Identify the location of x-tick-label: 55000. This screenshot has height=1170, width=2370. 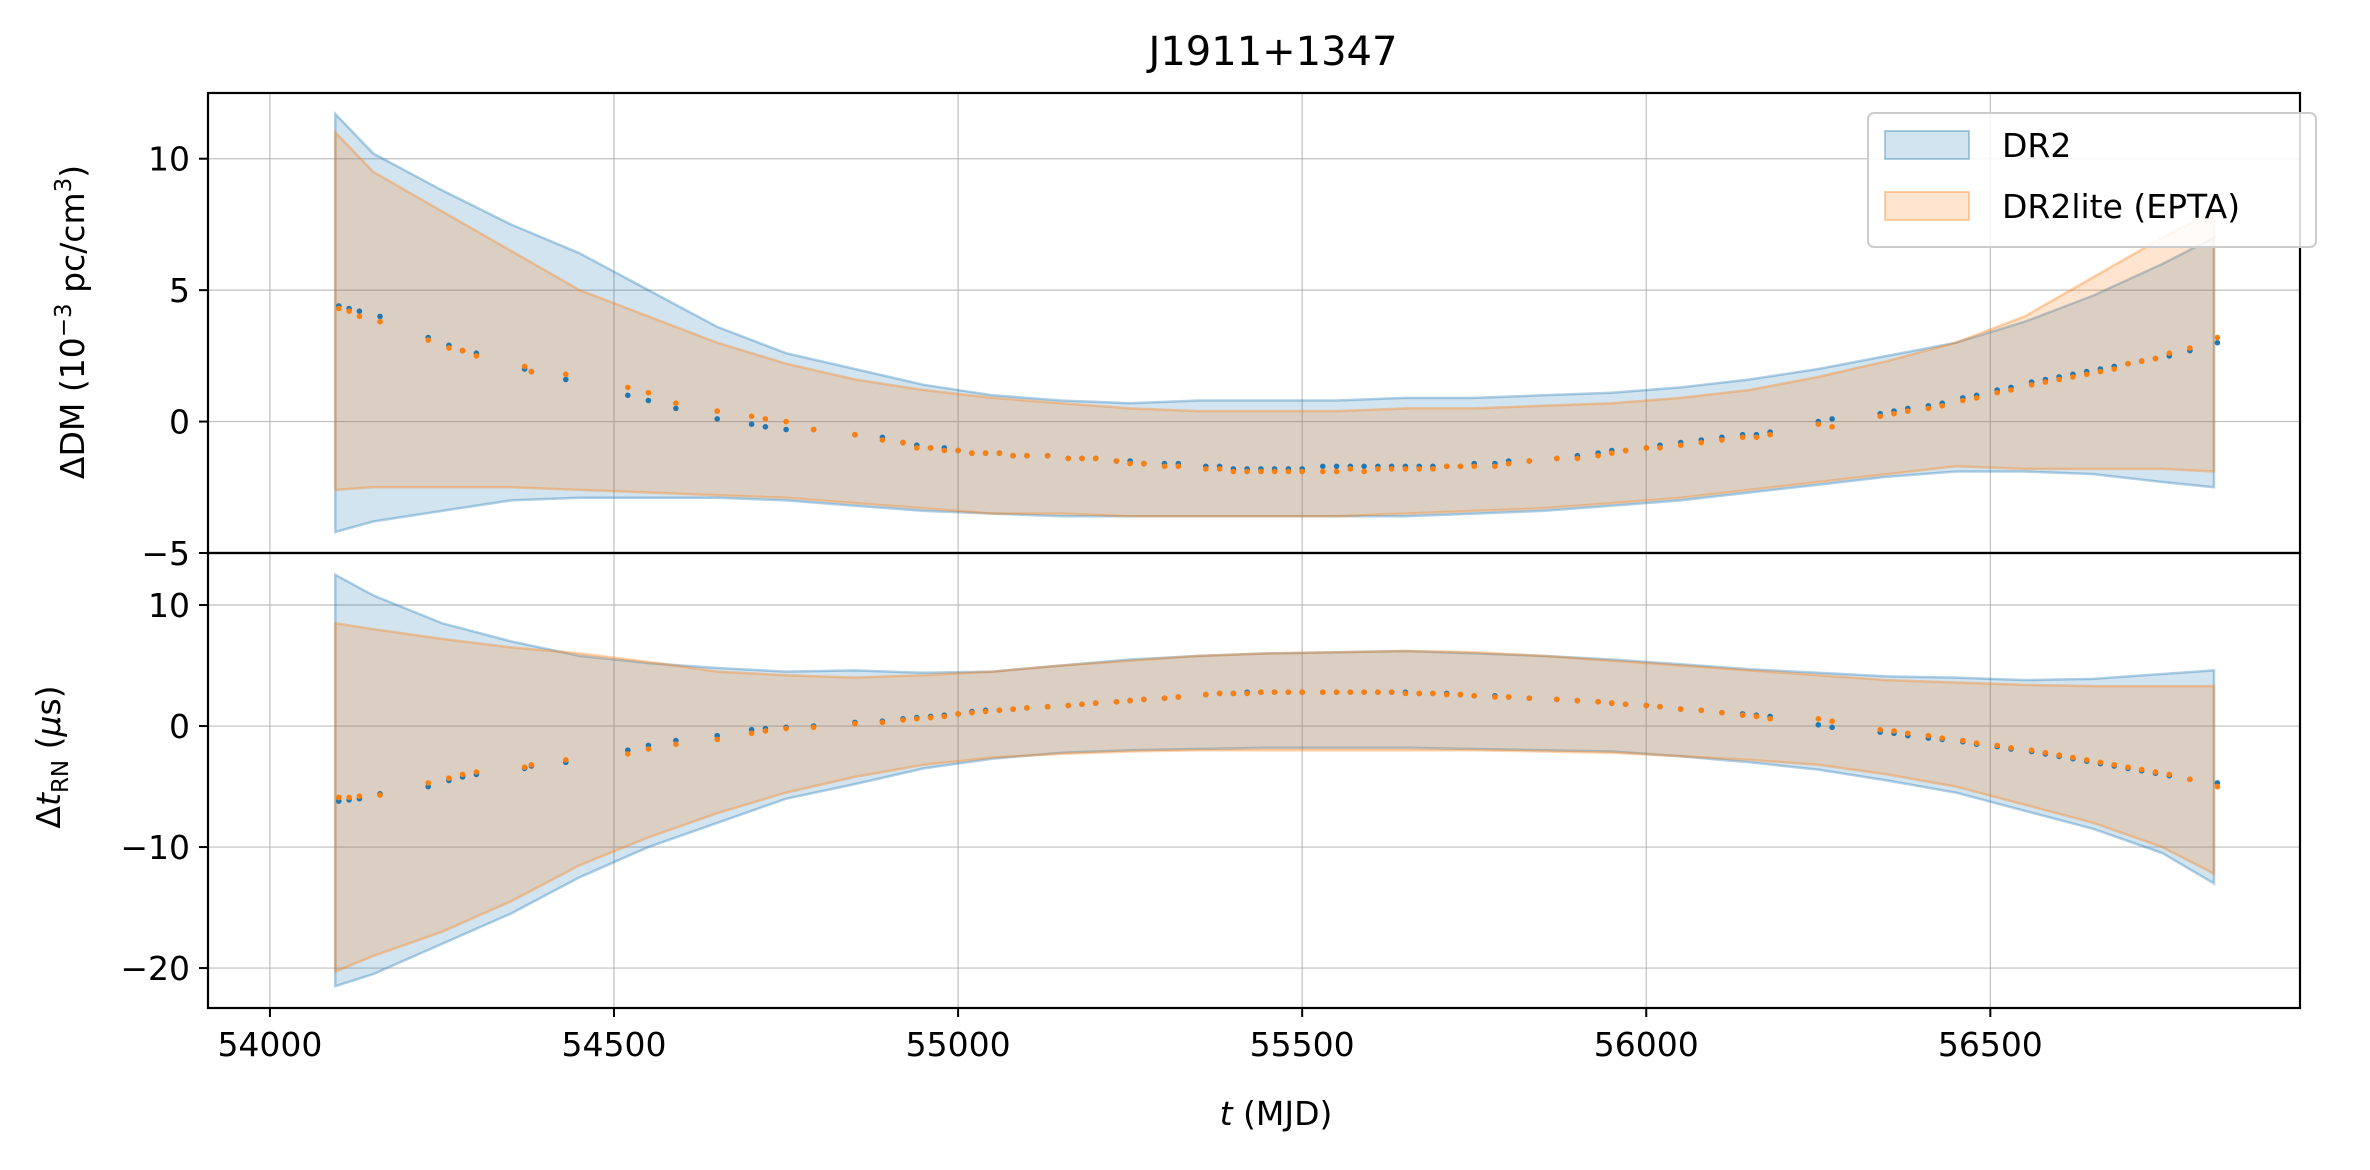
(958, 1044).